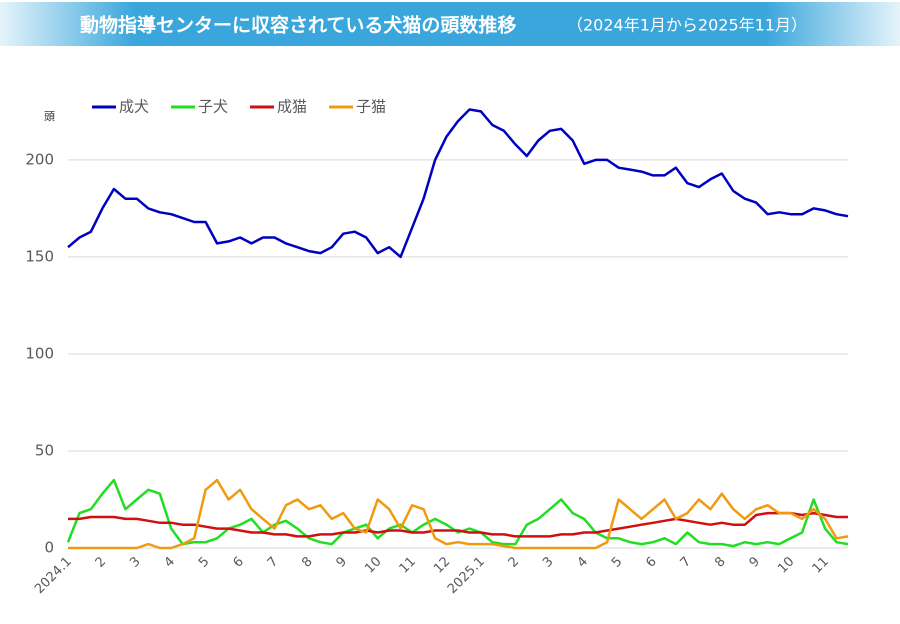  What do you see at coordinates (49, 116) in the screenshot?
I see `y-axis-label: 頭` at bounding box center [49, 116].